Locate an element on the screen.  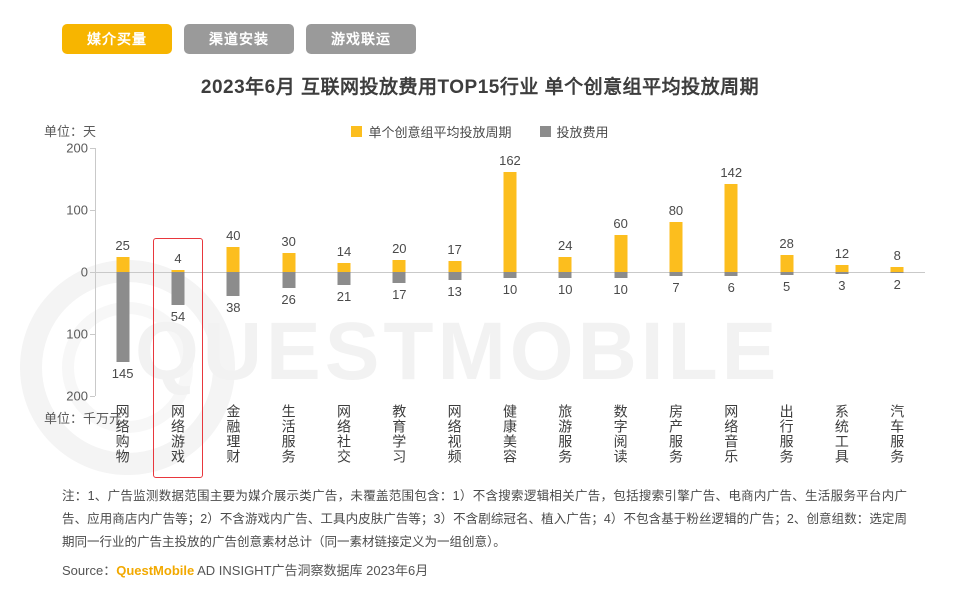
bar-column: 25 145 网络购物 is located at coordinates (122, 306).